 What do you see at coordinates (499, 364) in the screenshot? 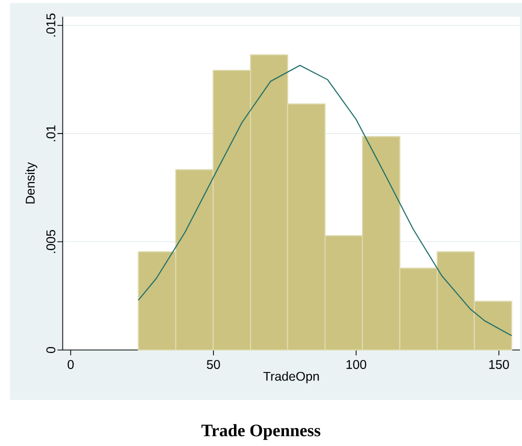
I see `x-tick-label: 150` at bounding box center [499, 364].